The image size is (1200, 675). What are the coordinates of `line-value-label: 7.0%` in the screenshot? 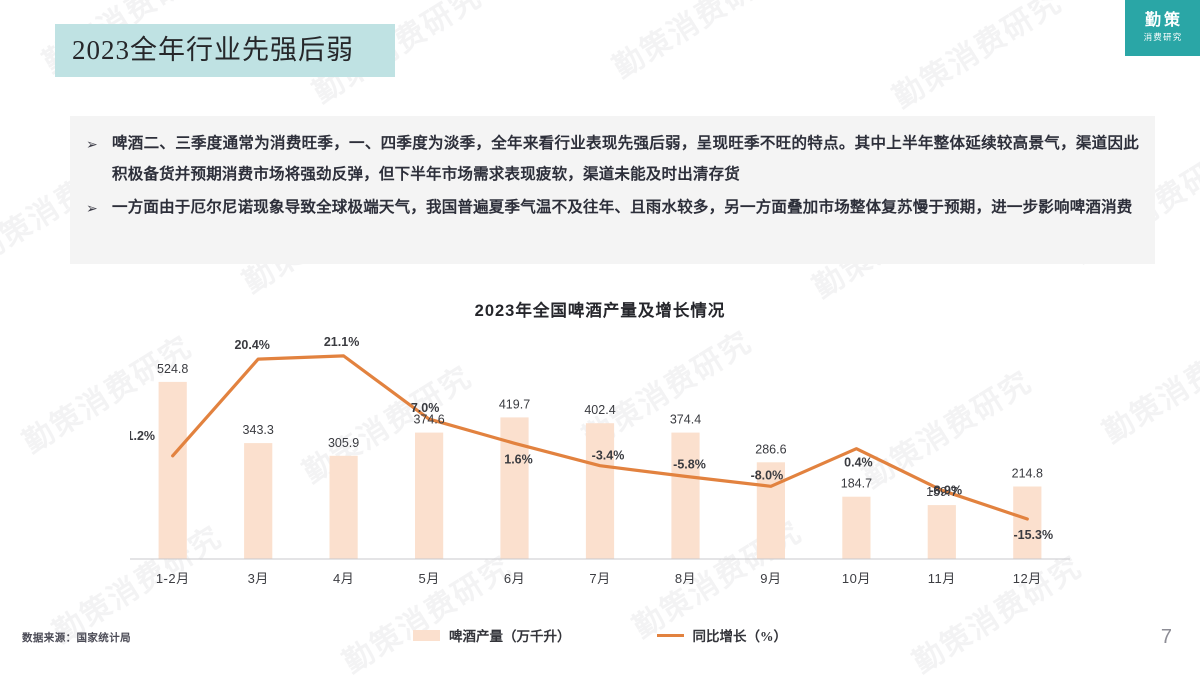 It's located at (425, 408).